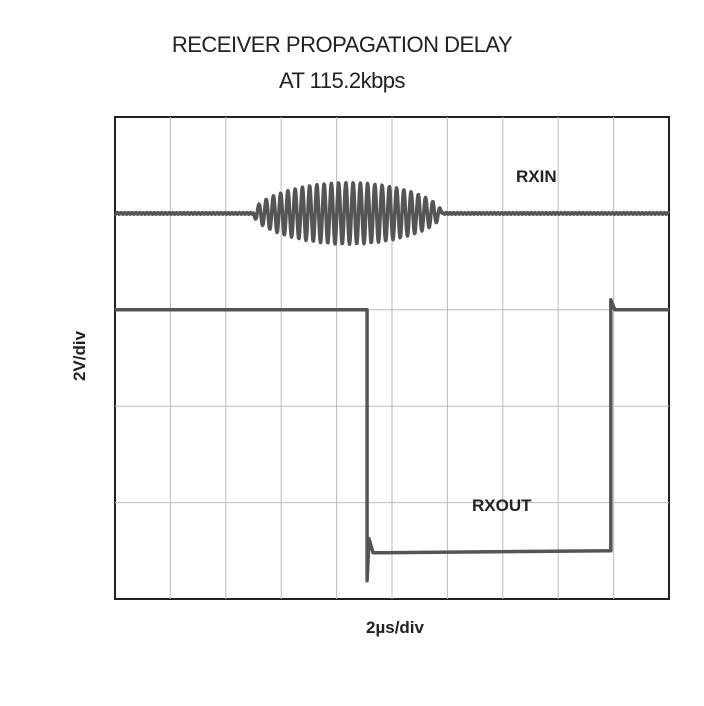 The height and width of the screenshot is (706, 704). I want to click on rxout-label: RXOUT, so click(502, 505).